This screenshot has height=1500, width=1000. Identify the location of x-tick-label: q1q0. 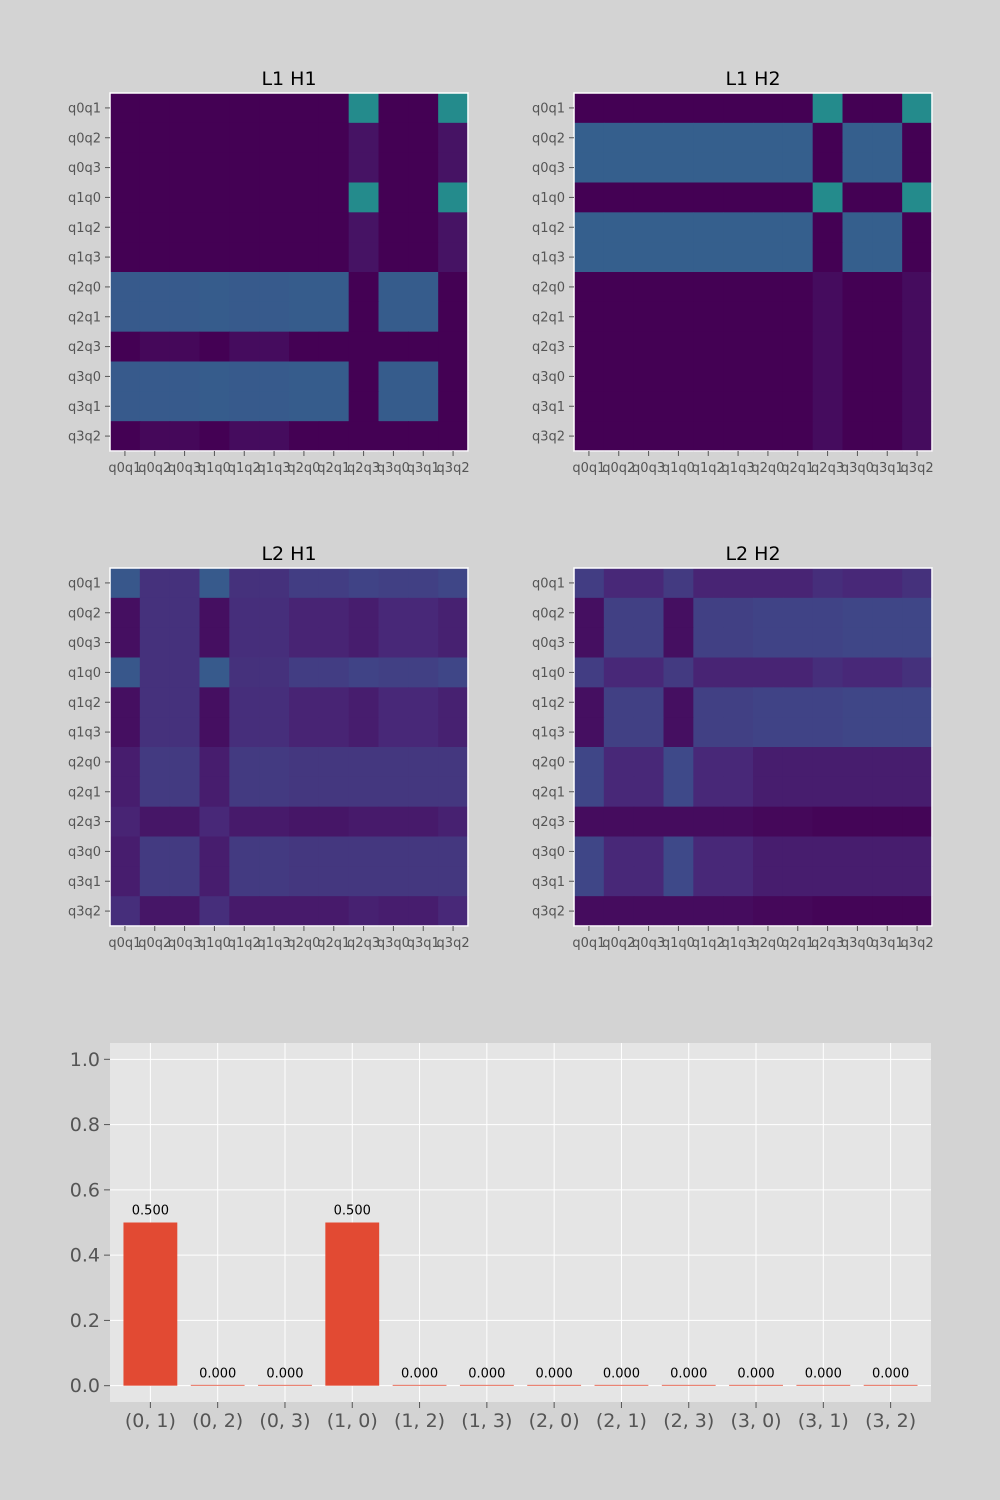
(678, 468).